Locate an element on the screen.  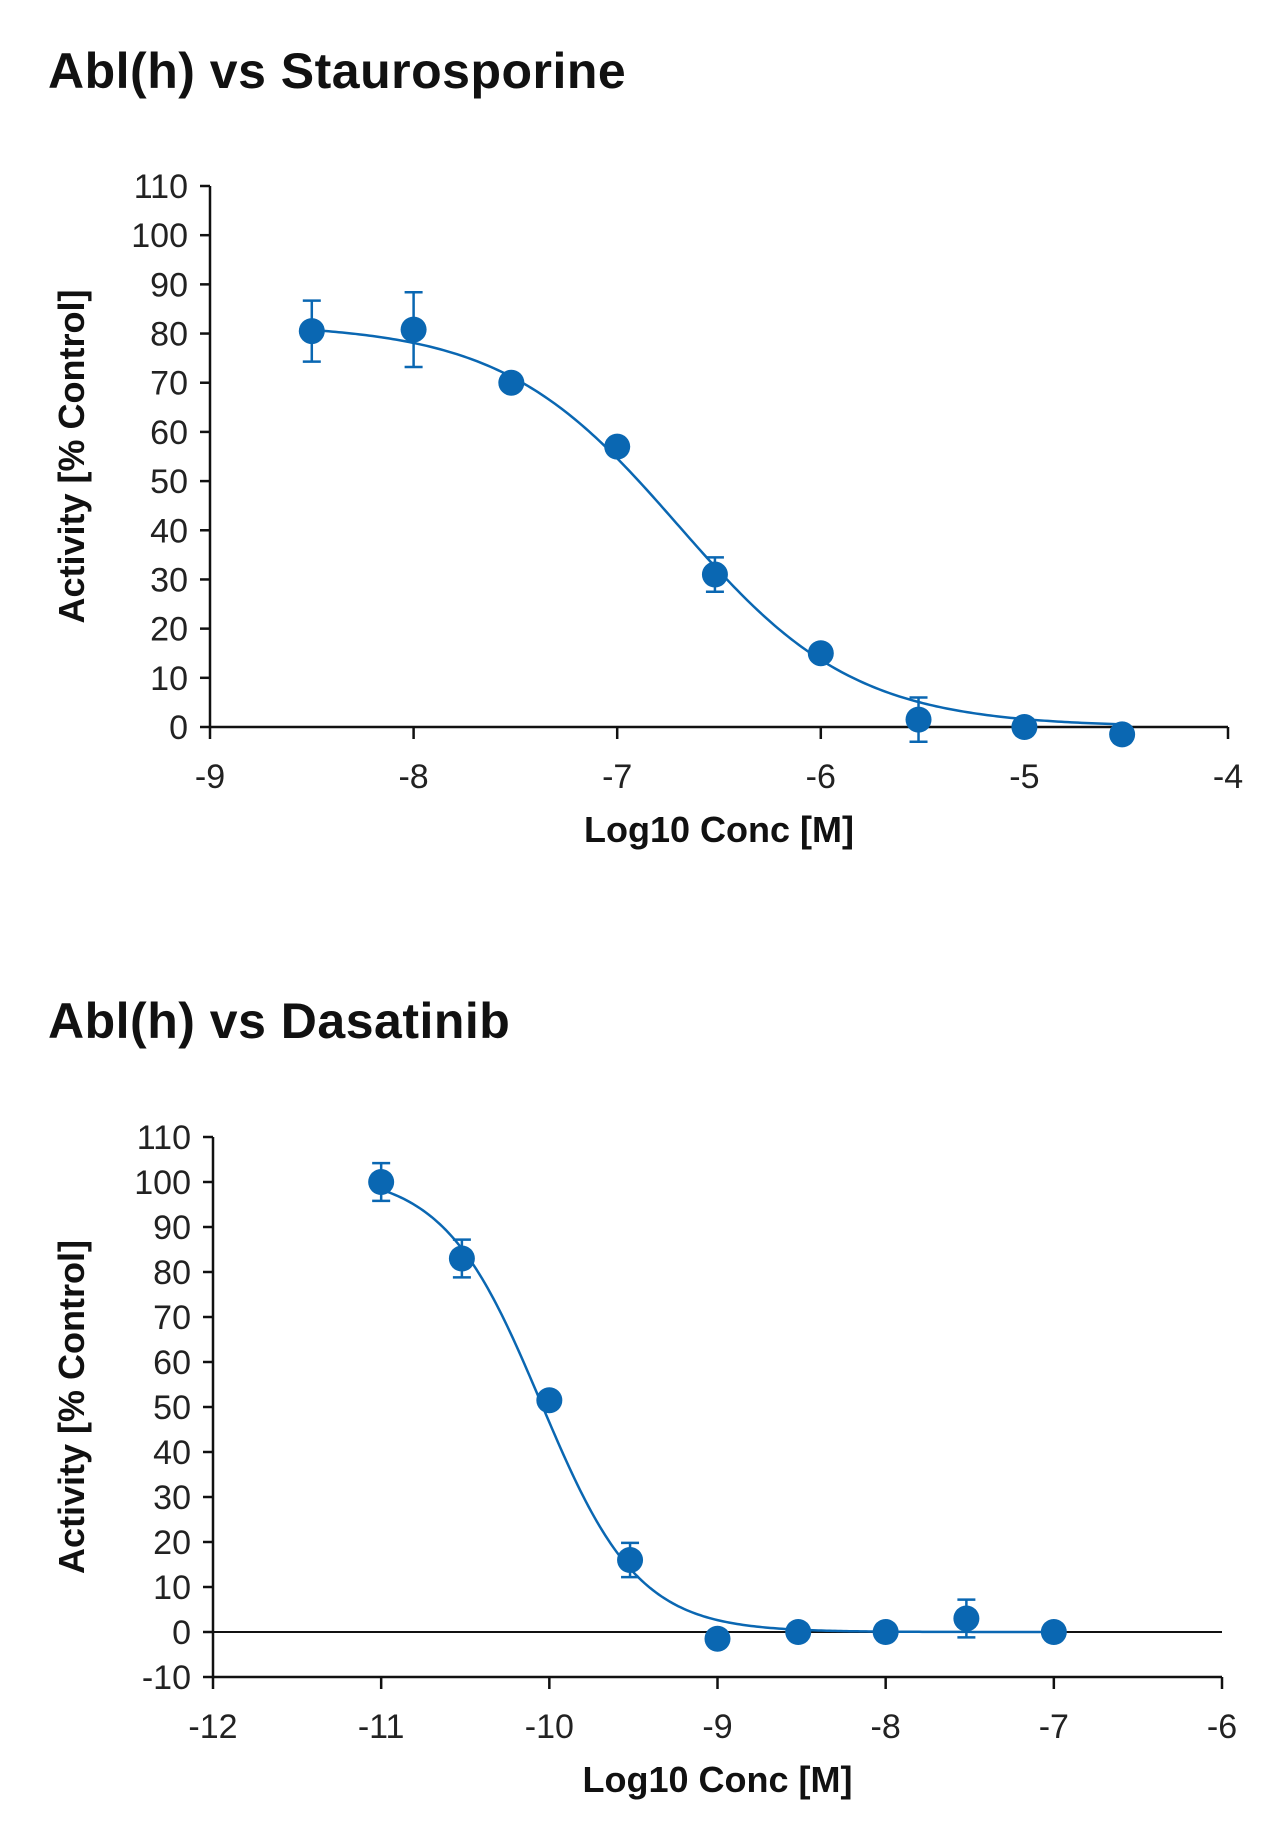
x-tick-label: -10 is located at coordinates (549, 1727).